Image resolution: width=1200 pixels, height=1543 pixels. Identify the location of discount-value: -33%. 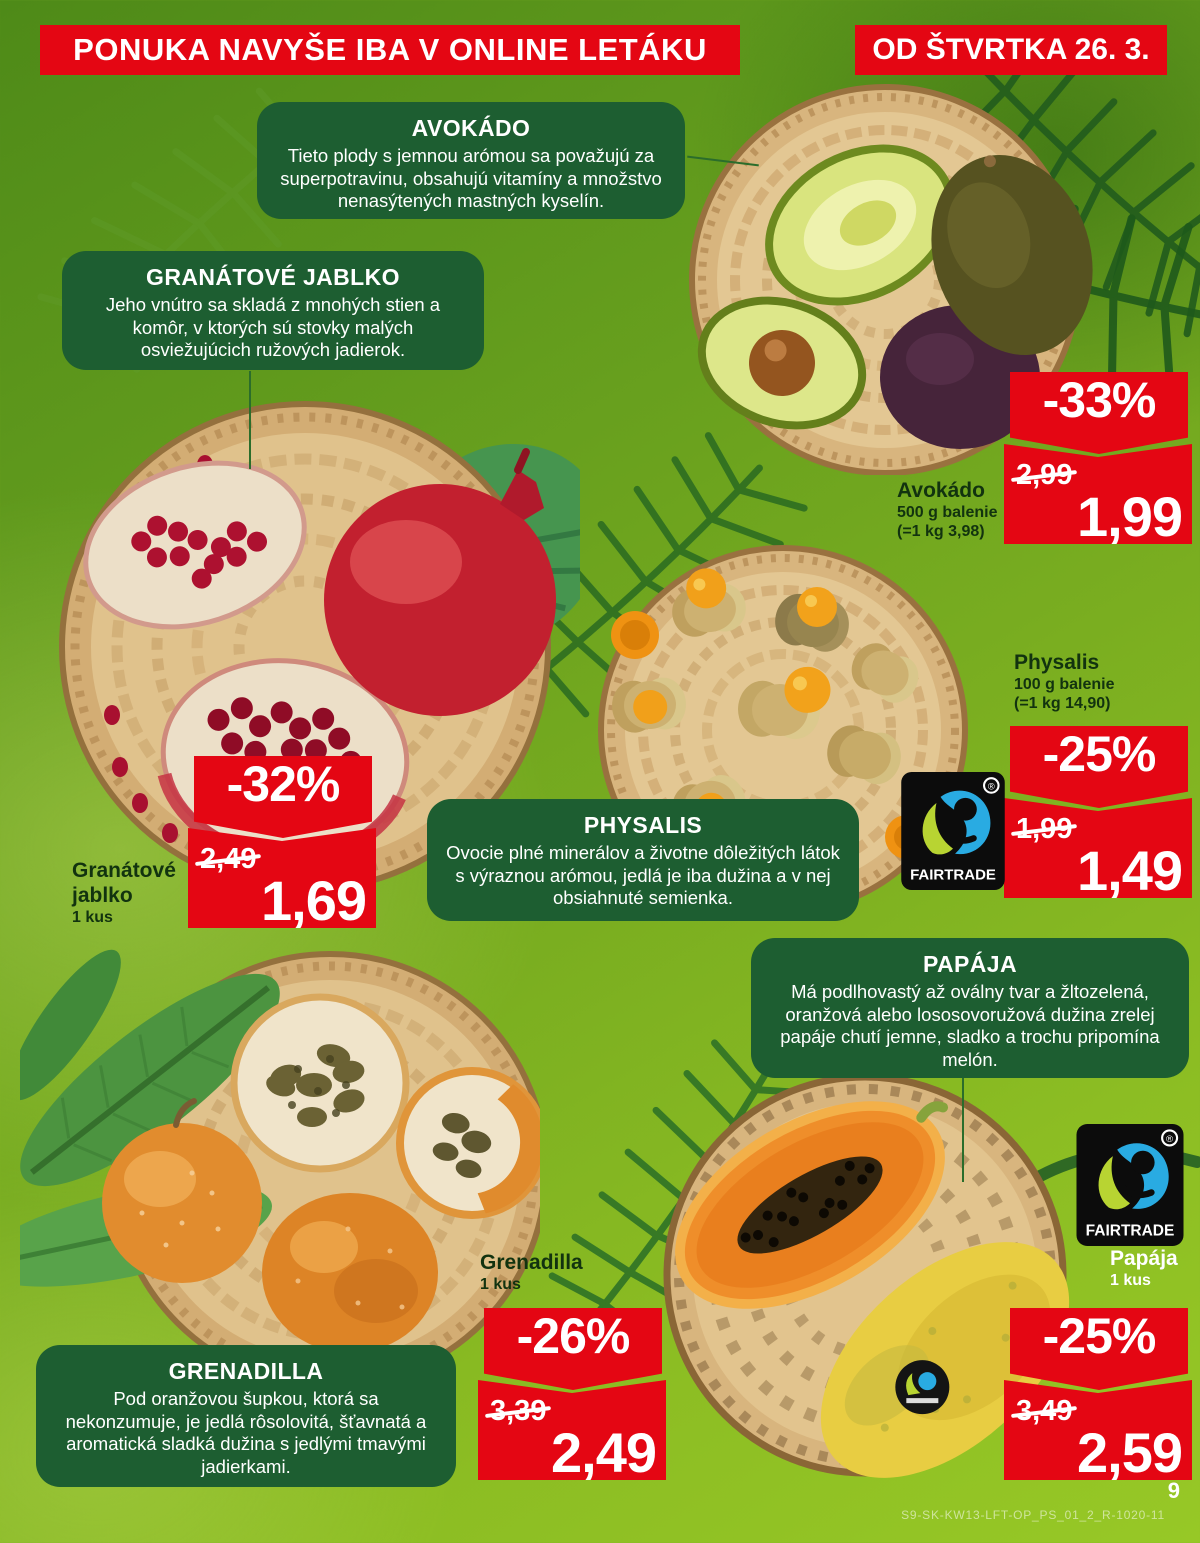
(1099, 400).